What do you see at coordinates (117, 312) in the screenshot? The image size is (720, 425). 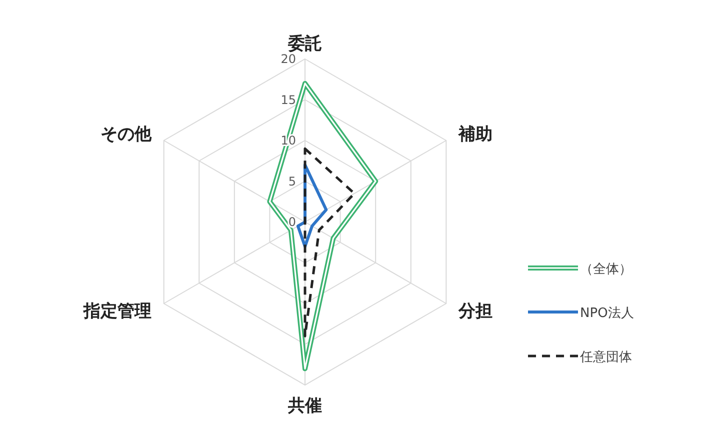 I see `spoke-label: 指定管理` at bounding box center [117, 312].